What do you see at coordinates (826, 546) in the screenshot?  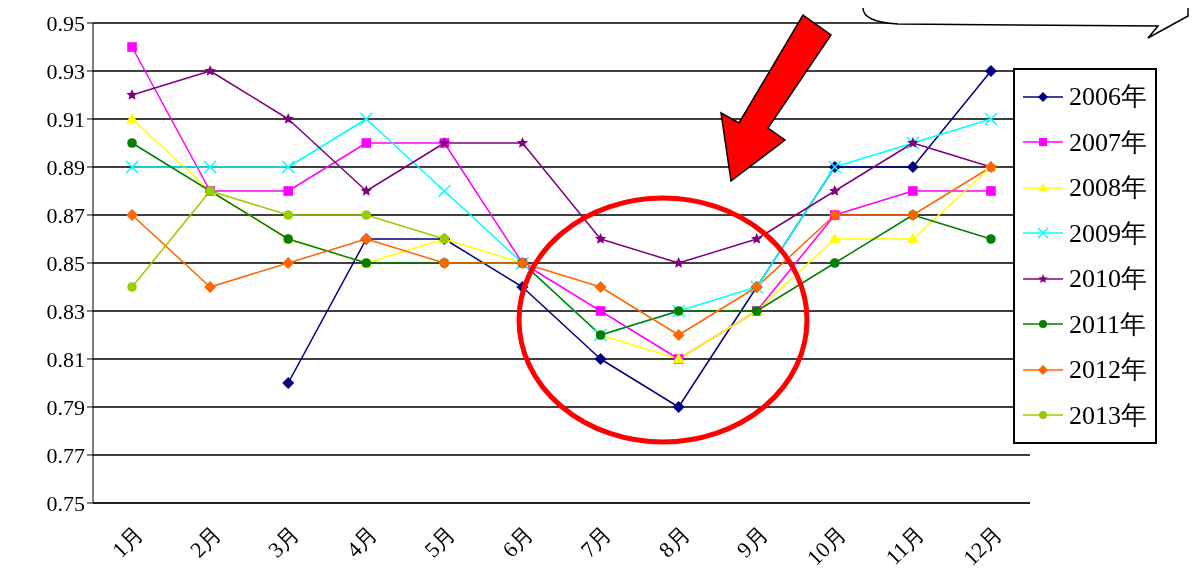 I see `x-tick-label: 10月` at bounding box center [826, 546].